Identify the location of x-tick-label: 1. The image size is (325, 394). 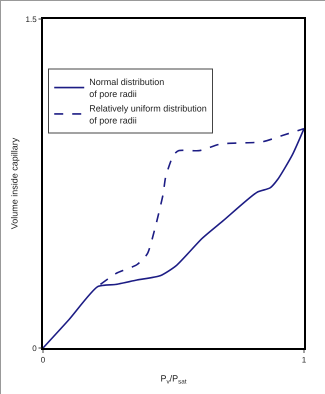
(304, 359).